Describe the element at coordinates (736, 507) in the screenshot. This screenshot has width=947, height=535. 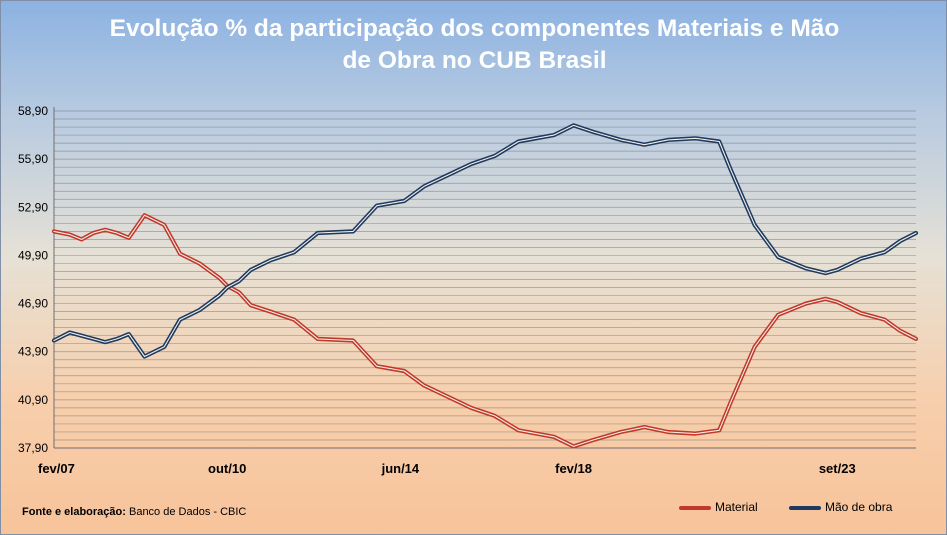
I see `legend-label-material: Material` at that location.